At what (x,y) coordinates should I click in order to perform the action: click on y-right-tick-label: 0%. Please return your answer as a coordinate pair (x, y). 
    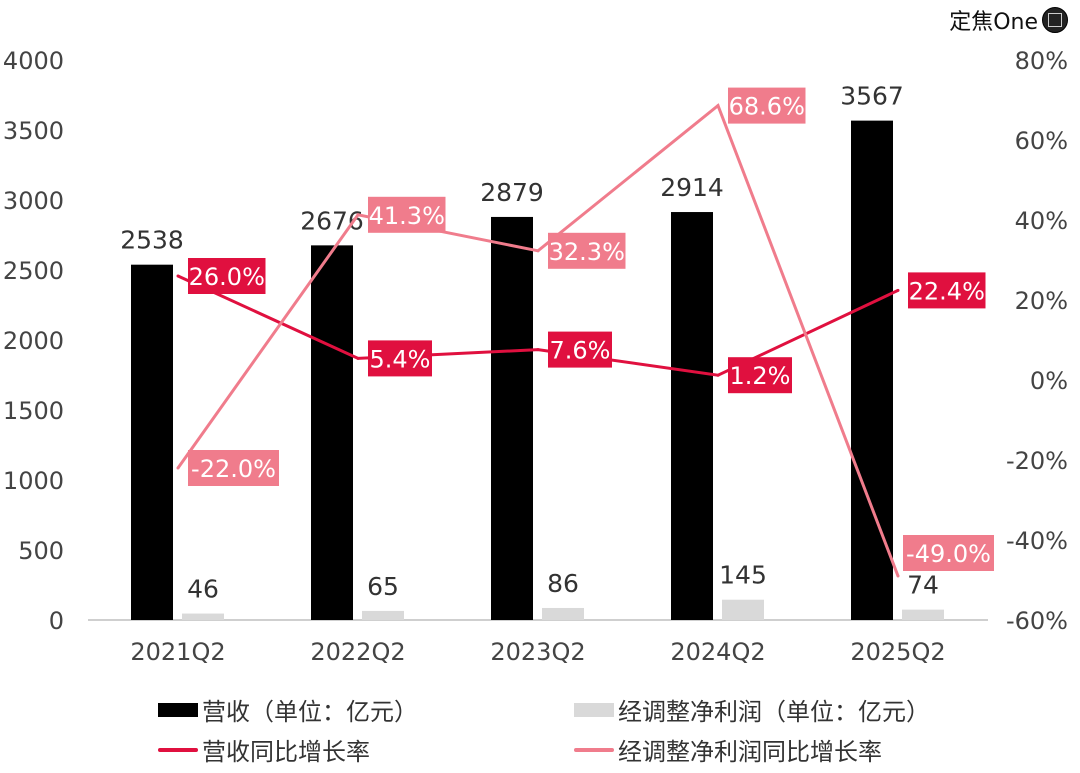
    Looking at the image, I should click on (1049, 381).